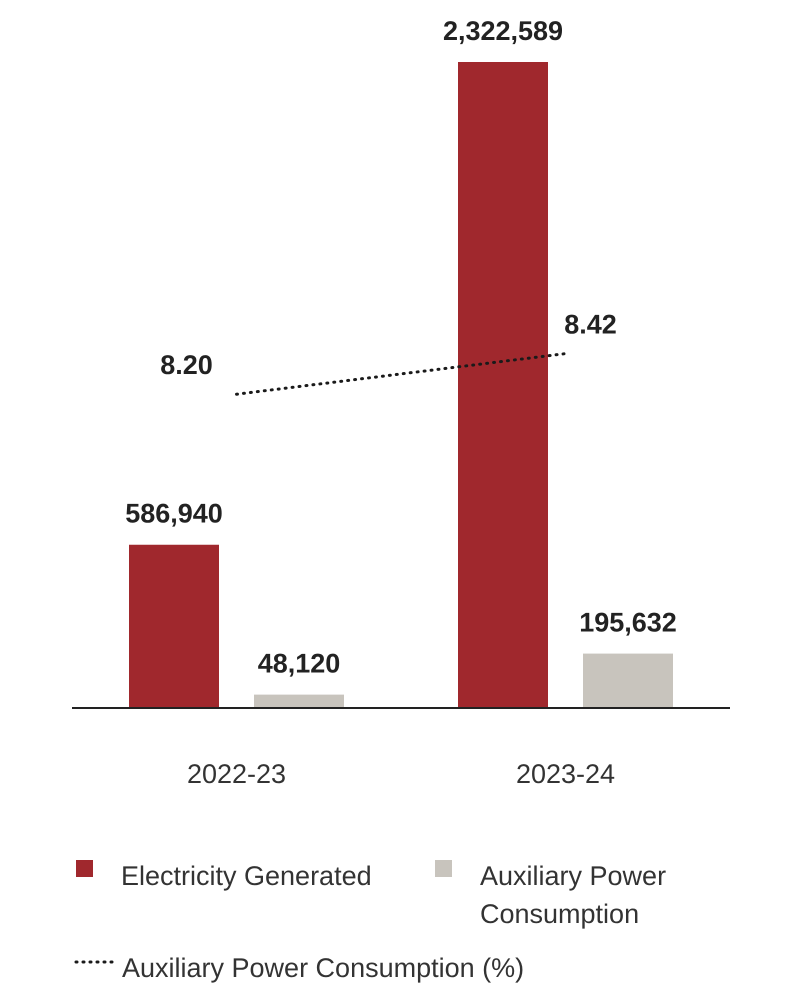  What do you see at coordinates (186, 365) in the screenshot?
I see `data-label: 8.20` at bounding box center [186, 365].